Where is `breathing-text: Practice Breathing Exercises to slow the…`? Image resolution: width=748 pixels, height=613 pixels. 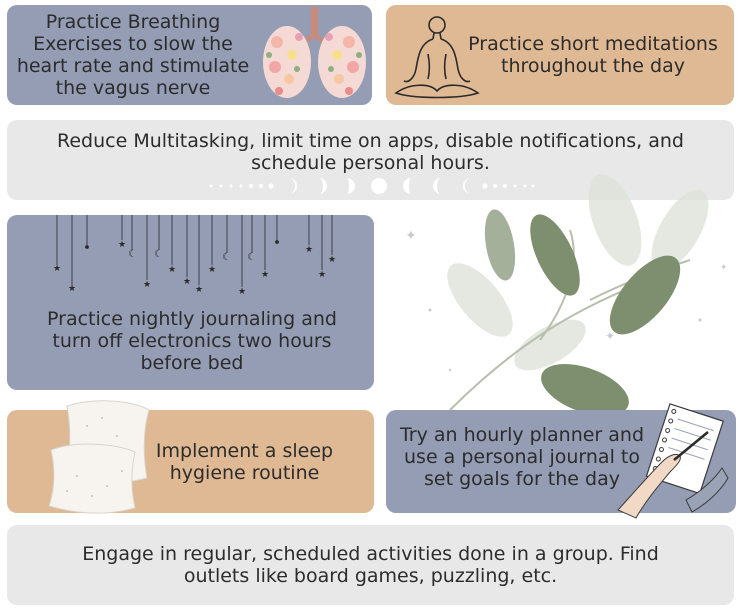
breathing-text: Practice Breathing Exercises to slow the… is located at coordinates (133, 55).